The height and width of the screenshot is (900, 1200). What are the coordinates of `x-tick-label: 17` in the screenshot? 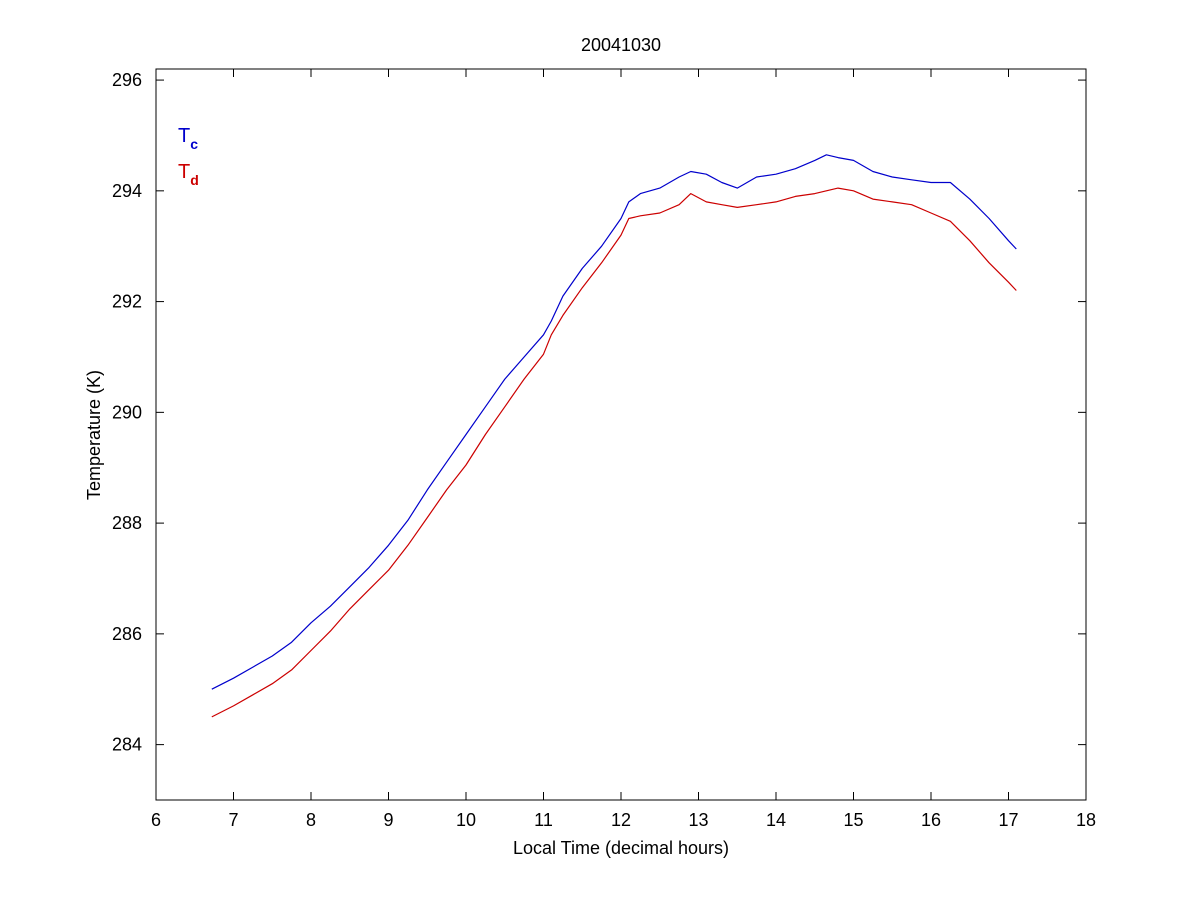 It's located at (1008, 820).